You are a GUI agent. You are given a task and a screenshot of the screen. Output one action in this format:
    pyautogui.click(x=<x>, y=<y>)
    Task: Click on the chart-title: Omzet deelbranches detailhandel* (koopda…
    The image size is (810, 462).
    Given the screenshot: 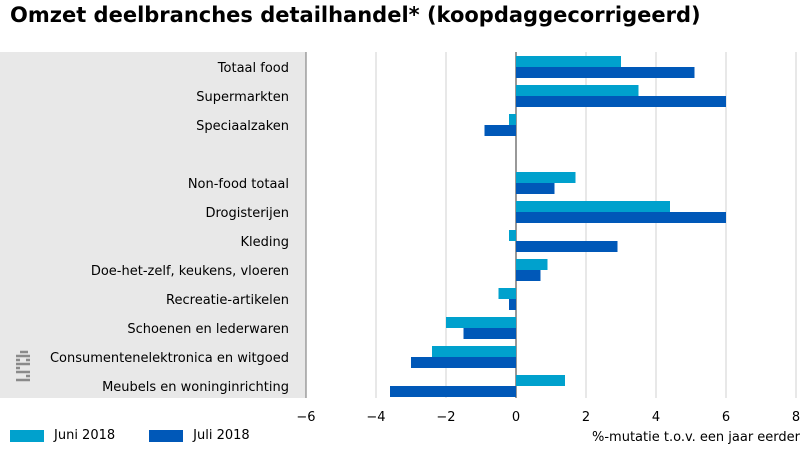 What is the action you would take?
    pyautogui.click(x=355, y=15)
    